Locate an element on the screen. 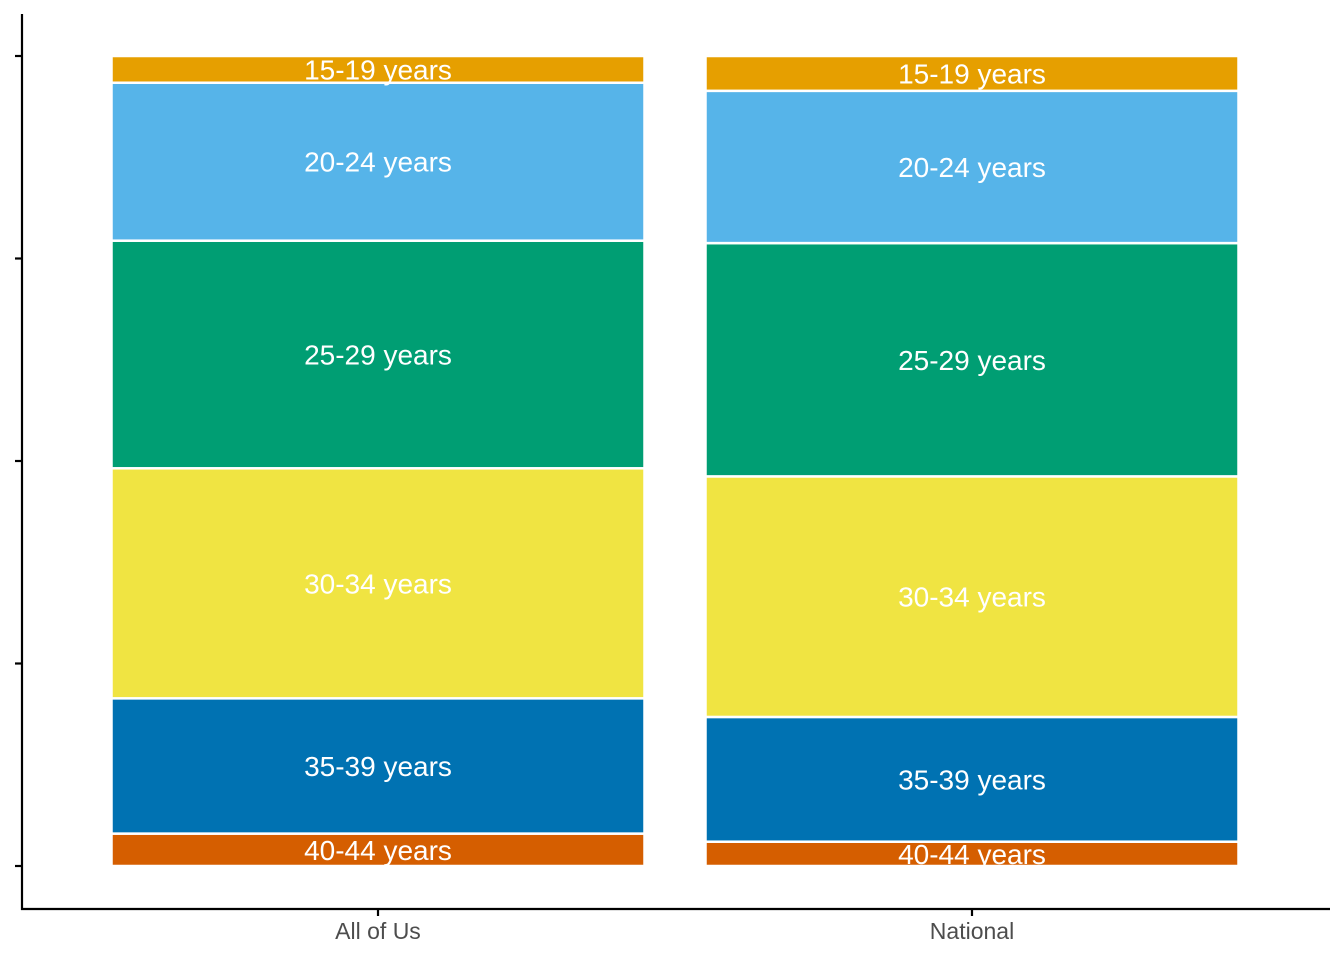 This screenshot has width=1344, height=960. bar-segment-national-20-24-years is located at coordinates (972, 167).